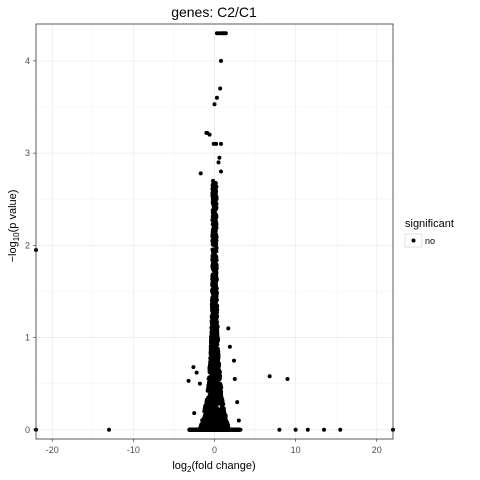 The image size is (480, 480). Describe the element at coordinates (429, 224) in the screenshot. I see `legend-title: significant` at that location.